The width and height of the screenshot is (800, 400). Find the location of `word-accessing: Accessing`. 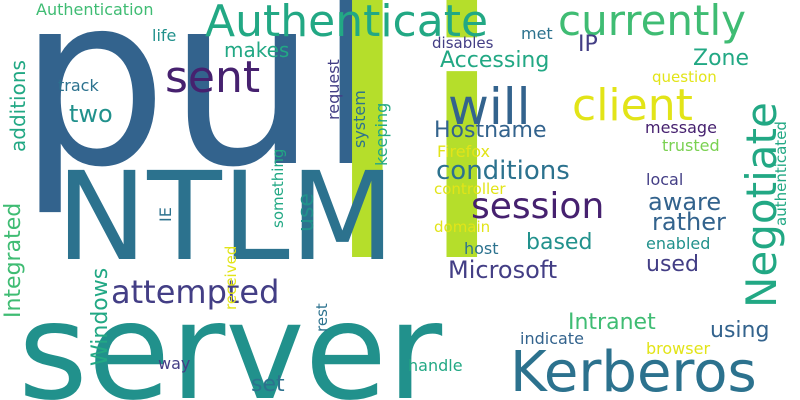

word-accessing: Accessing is located at coordinates (495, 60).